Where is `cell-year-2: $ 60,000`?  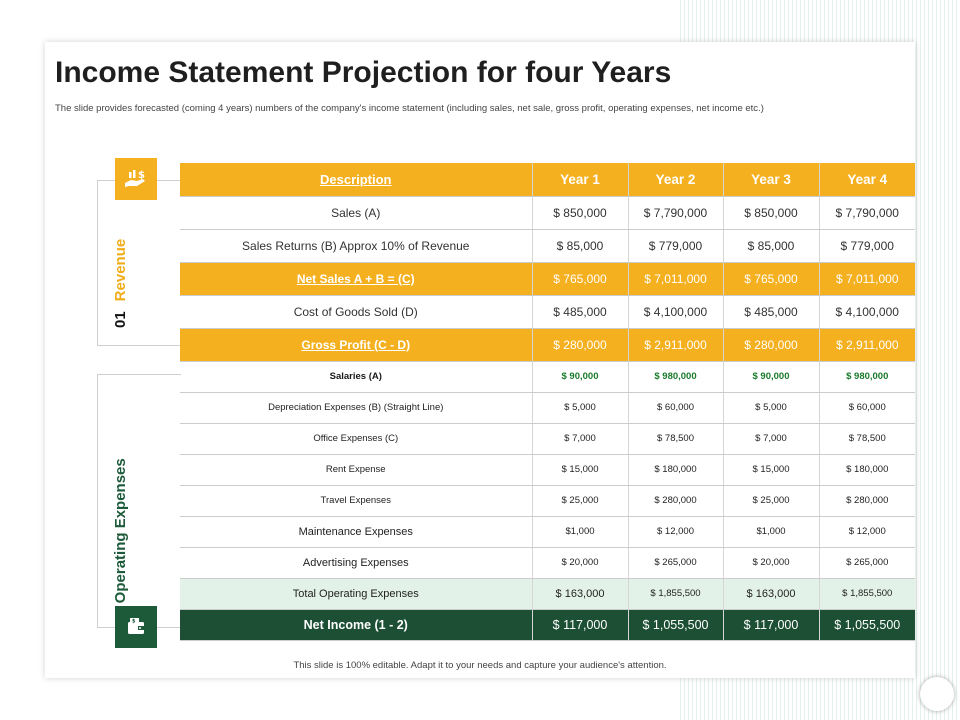
cell-year-2: $ 60,000 is located at coordinates (675, 408).